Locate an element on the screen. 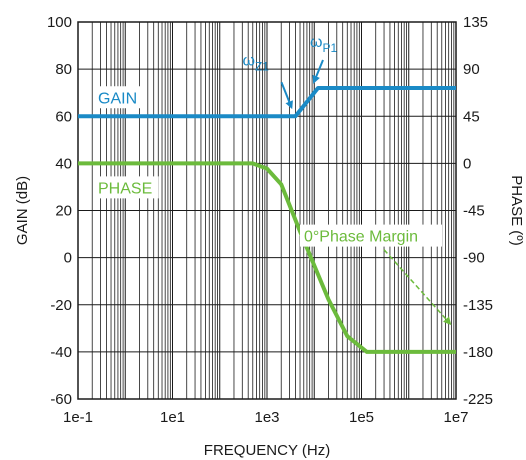 The height and width of the screenshot is (460, 526). annotation-omega-z1-subscript: Z1 is located at coordinates (262, 66).